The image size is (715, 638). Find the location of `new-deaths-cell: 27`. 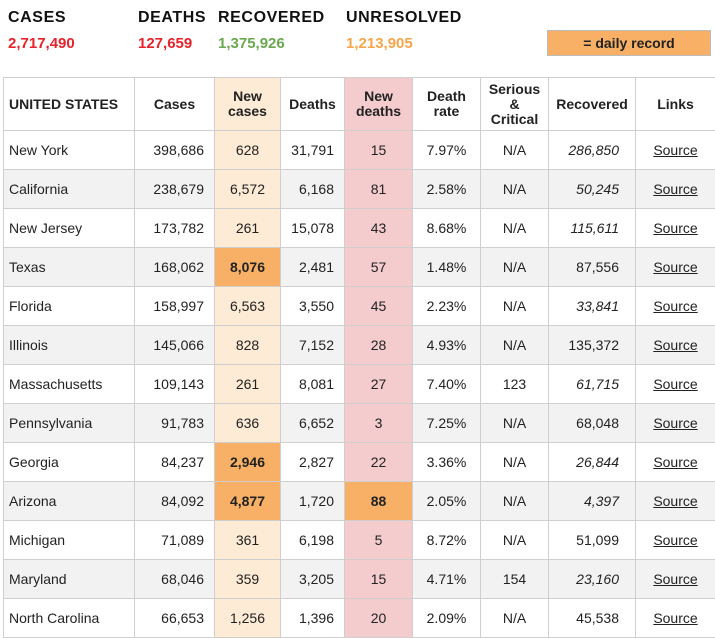

new-deaths-cell: 27 is located at coordinates (379, 384).